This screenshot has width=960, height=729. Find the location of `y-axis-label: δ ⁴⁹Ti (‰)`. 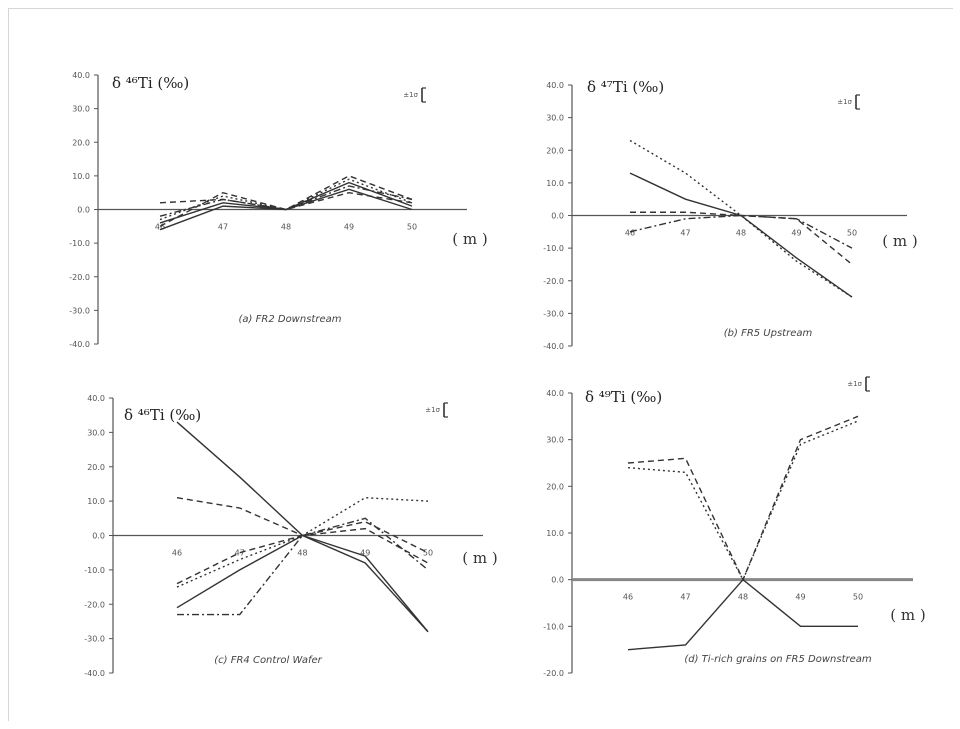

y-axis-label: δ ⁴⁹Ti (‰) is located at coordinates (623, 397).